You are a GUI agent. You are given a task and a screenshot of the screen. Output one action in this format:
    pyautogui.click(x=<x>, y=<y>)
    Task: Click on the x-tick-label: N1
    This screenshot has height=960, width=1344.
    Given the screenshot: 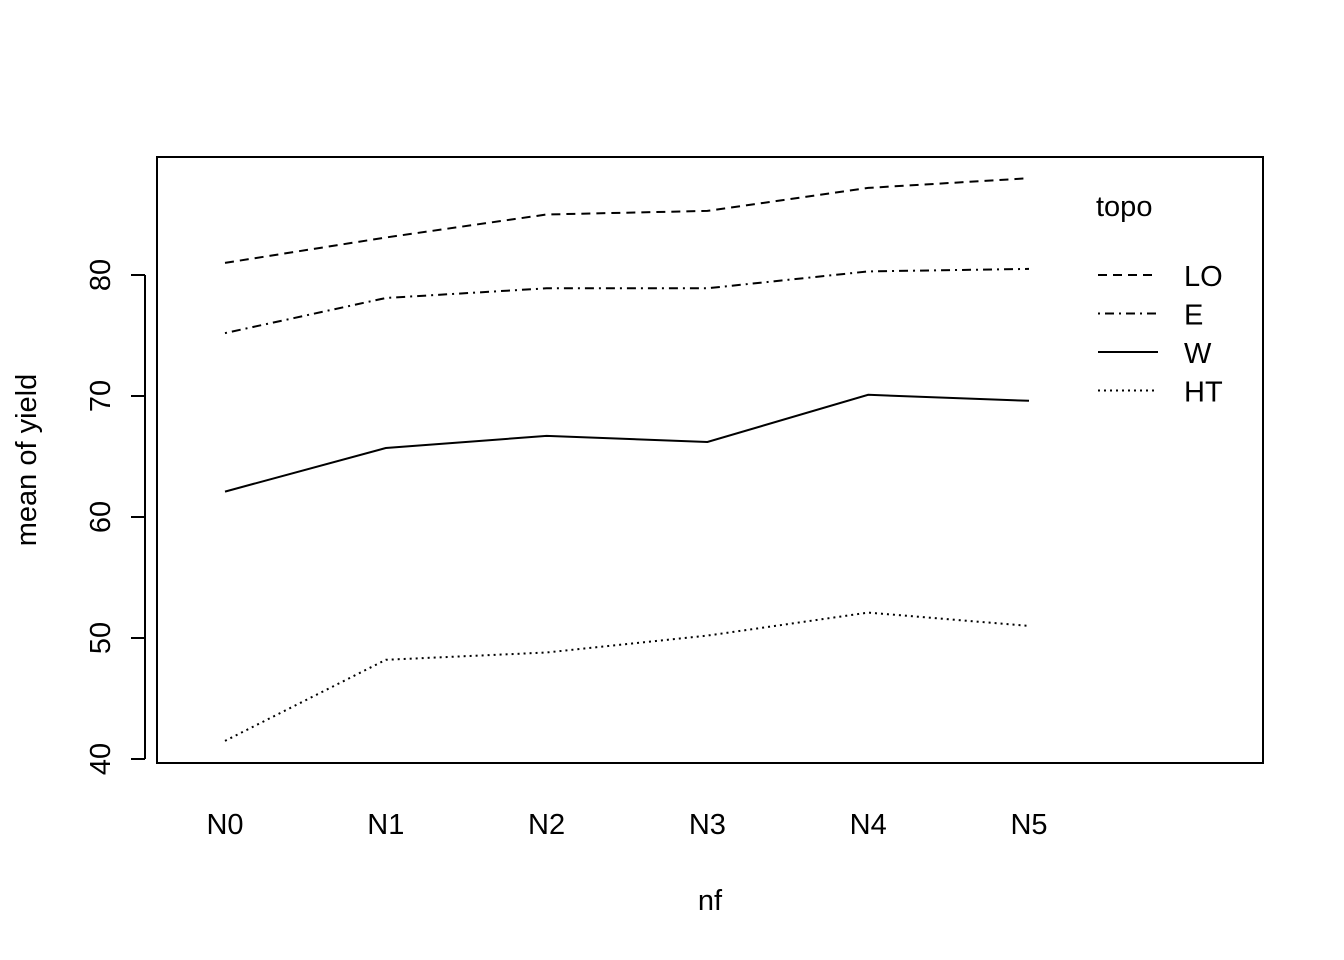 What is the action you would take?
    pyautogui.click(x=385, y=825)
    